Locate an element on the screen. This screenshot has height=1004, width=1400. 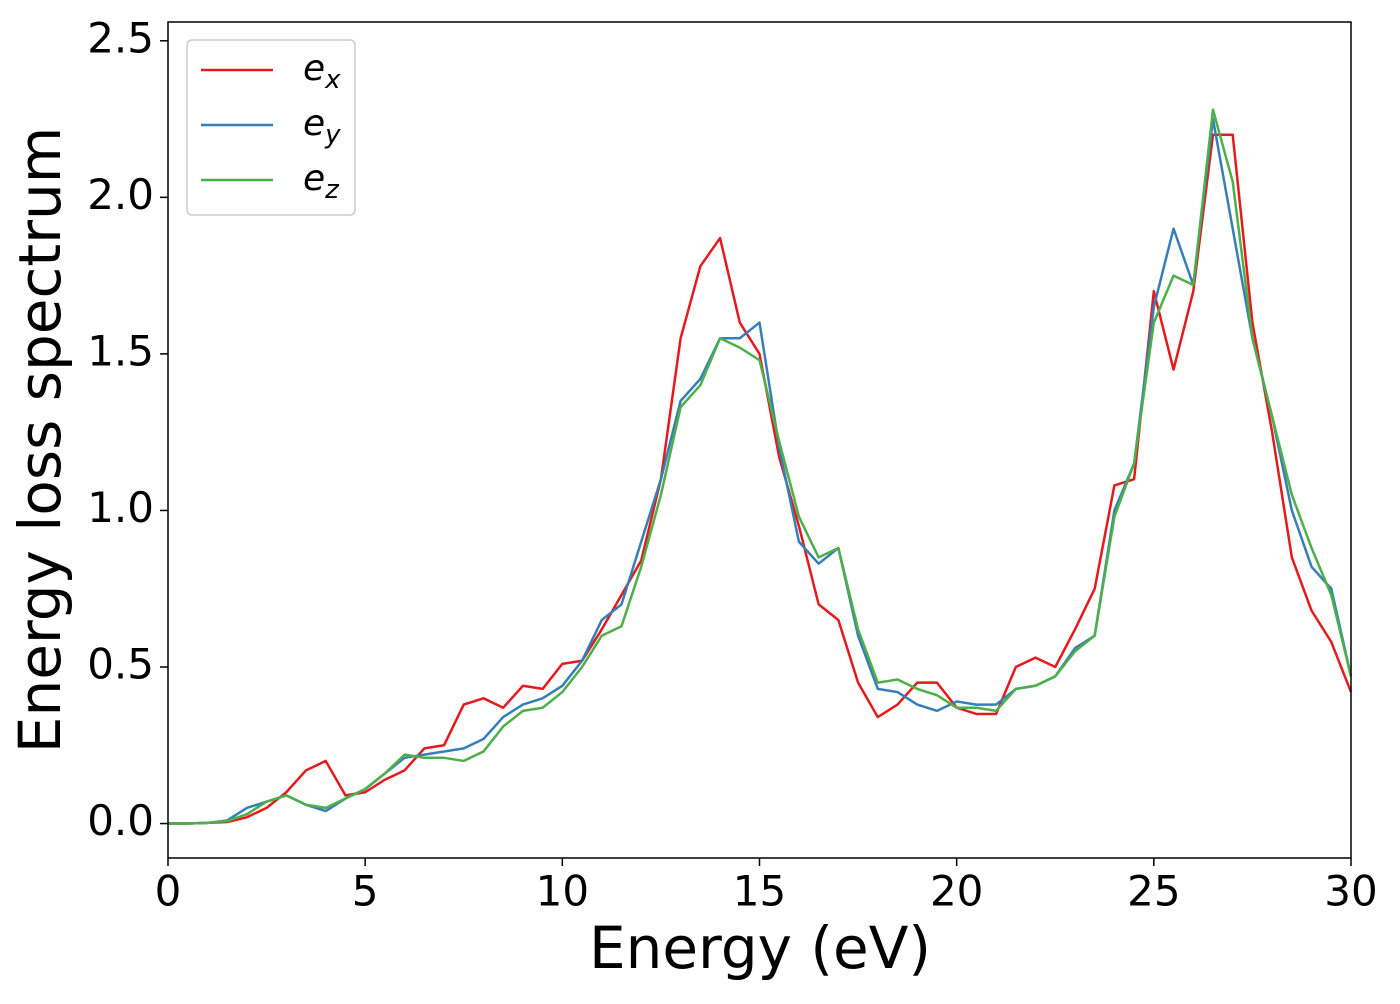
y-axis-label: Energy loss spectrum is located at coordinates (40, 440).